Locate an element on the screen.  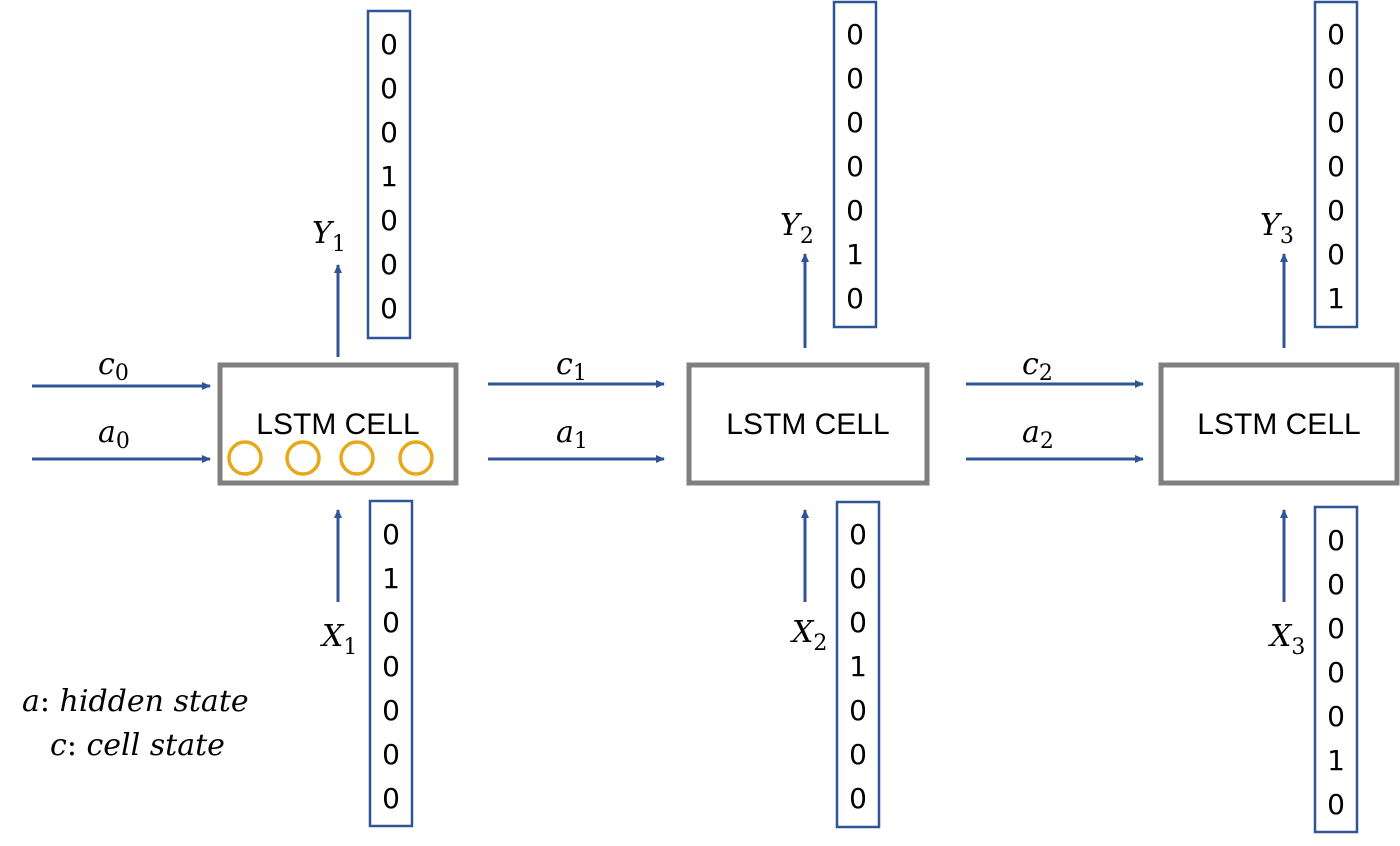
input-vector-1-digit: 1 is located at coordinates (391, 578).